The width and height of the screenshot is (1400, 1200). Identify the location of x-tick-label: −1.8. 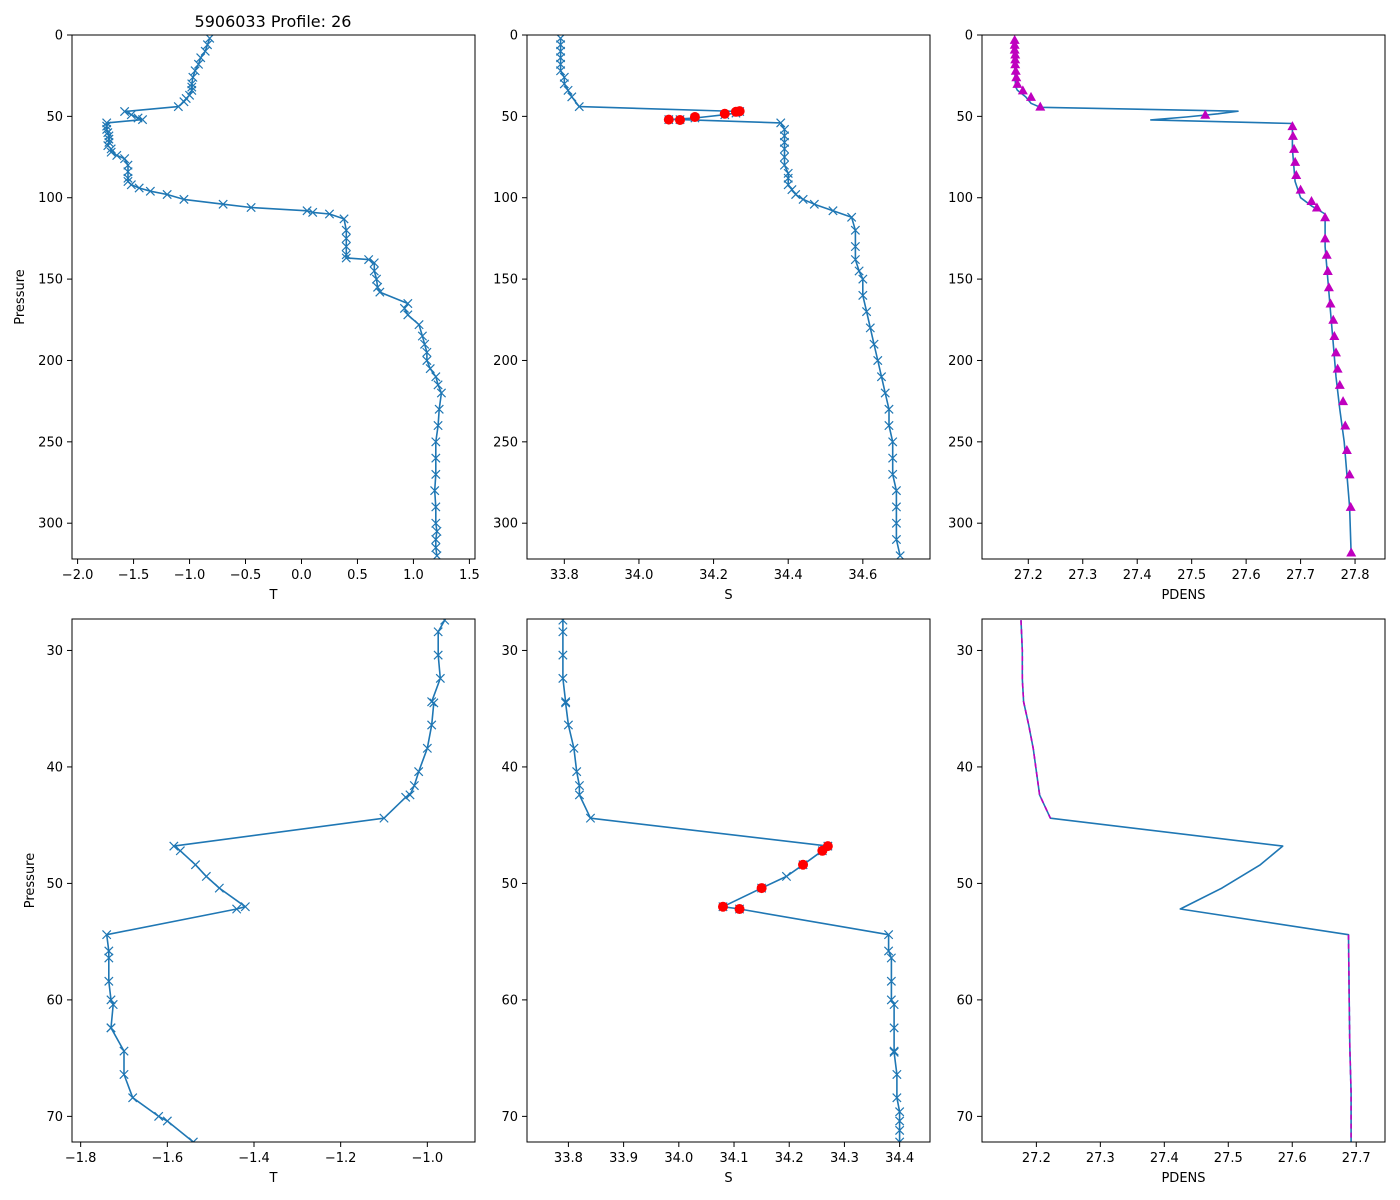
(81, 1158).